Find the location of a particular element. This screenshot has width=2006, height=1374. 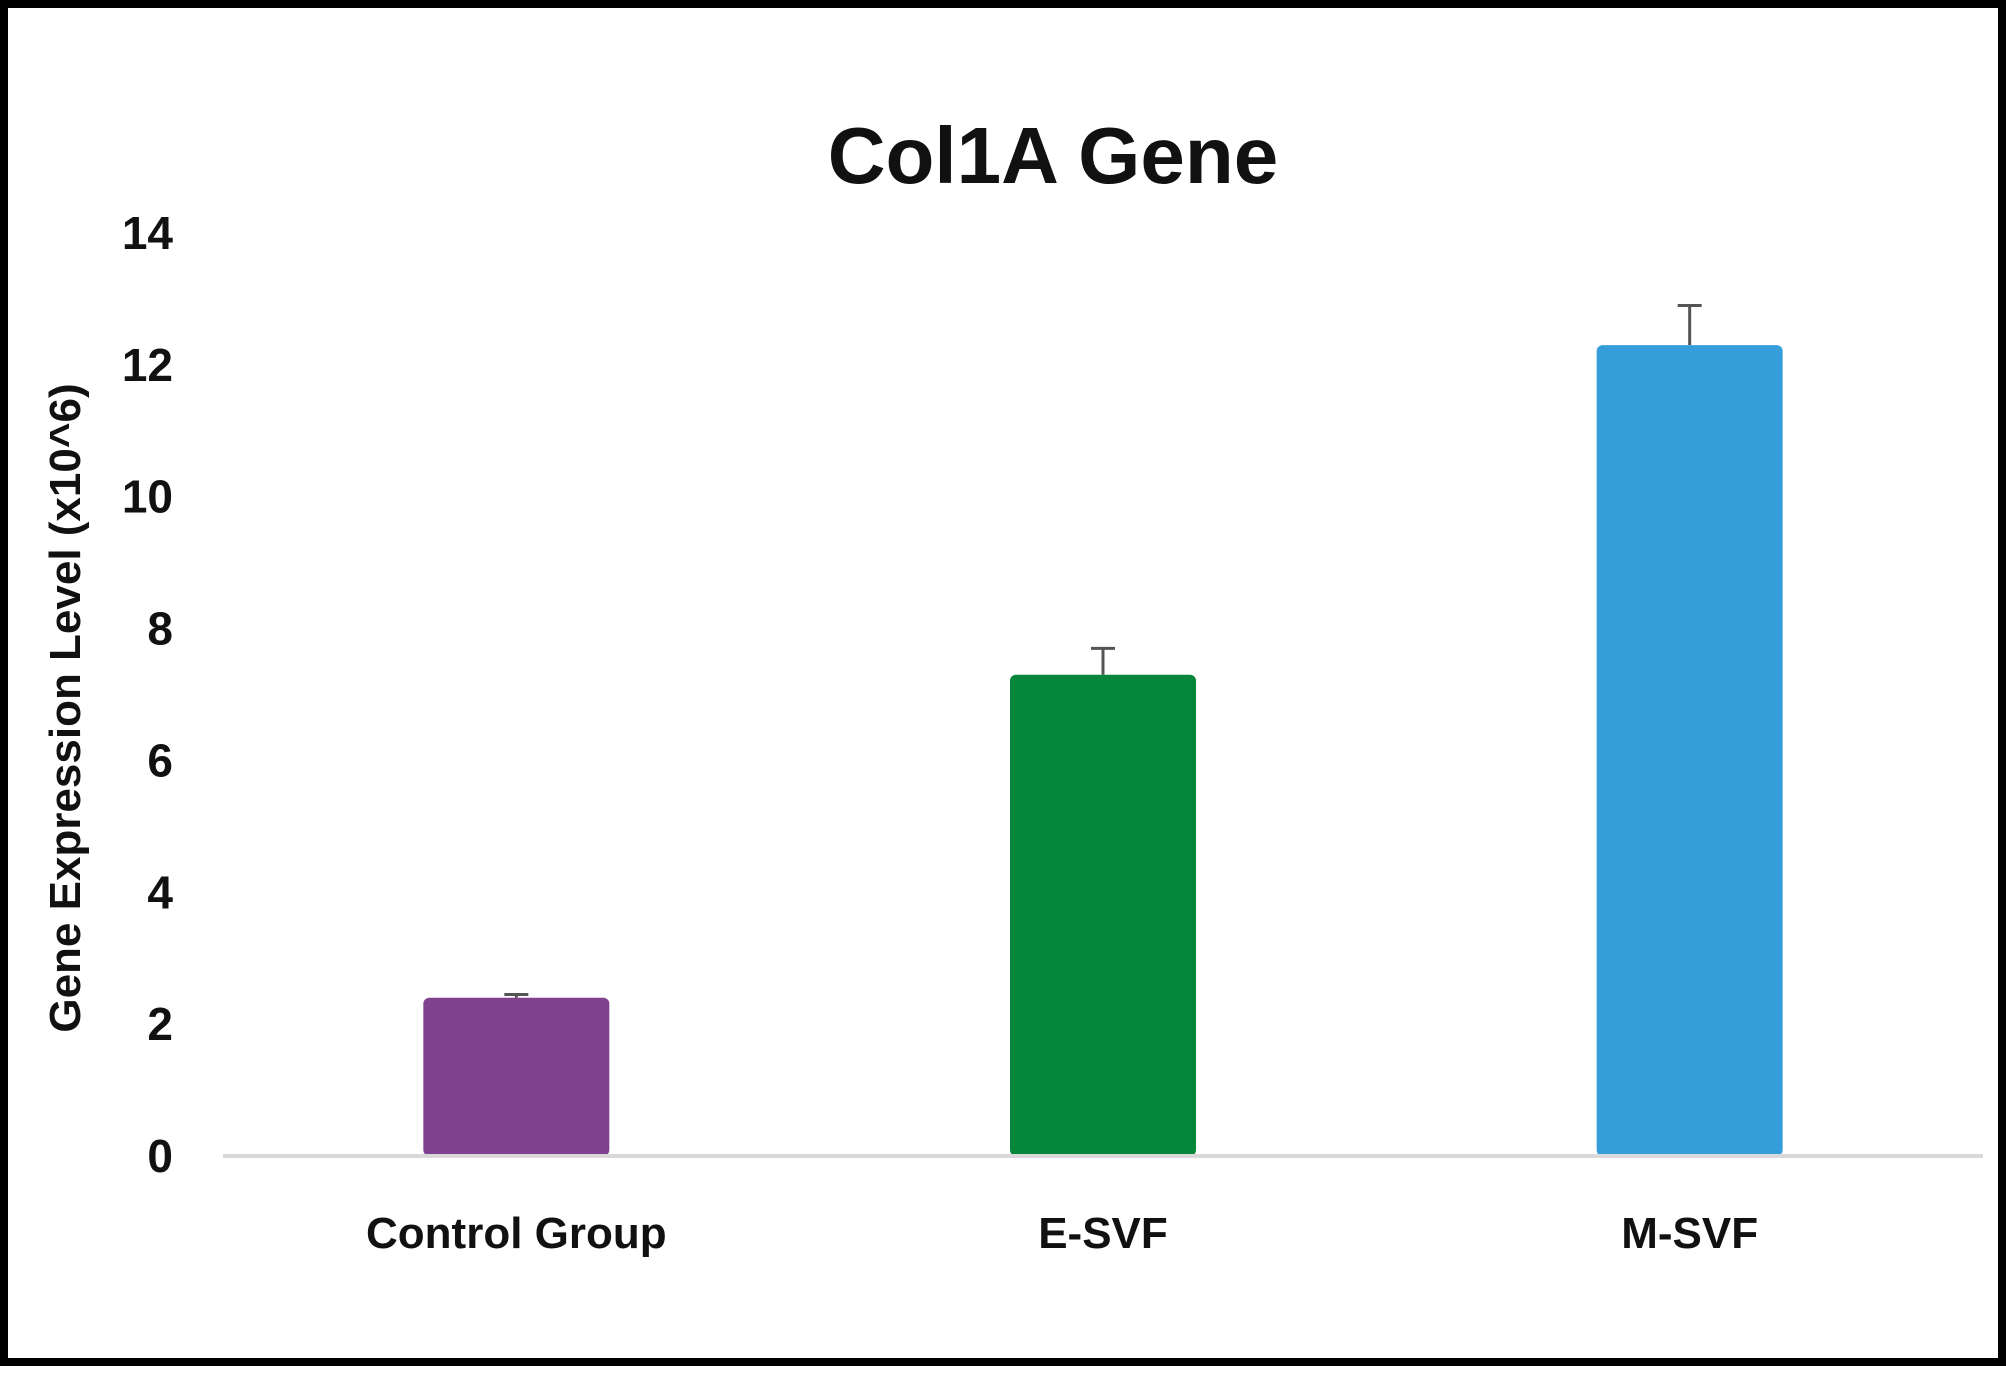

x-axis-category-labels: Control Group E-SVF M-SVF is located at coordinates (1062, 1233).